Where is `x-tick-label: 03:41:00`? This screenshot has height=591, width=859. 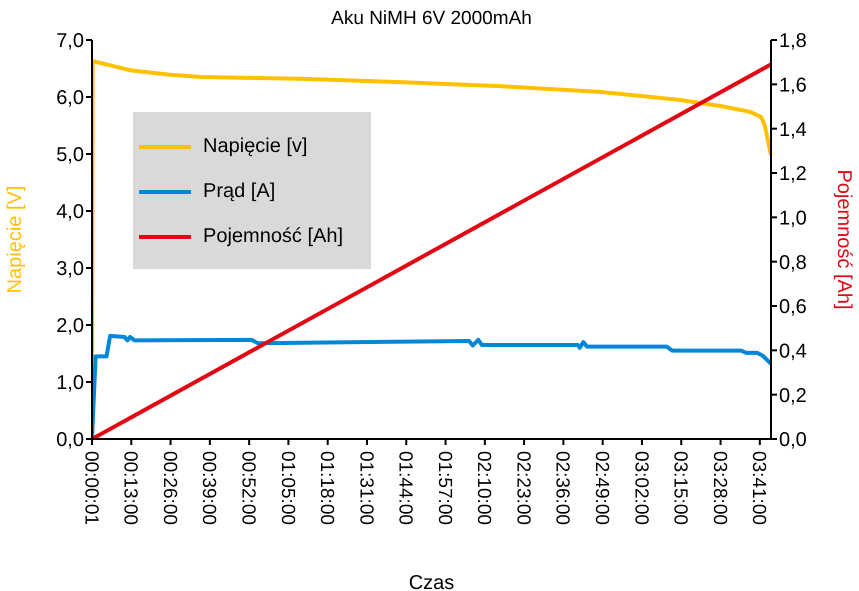 x-tick-label: 03:41:00 is located at coordinates (759, 488).